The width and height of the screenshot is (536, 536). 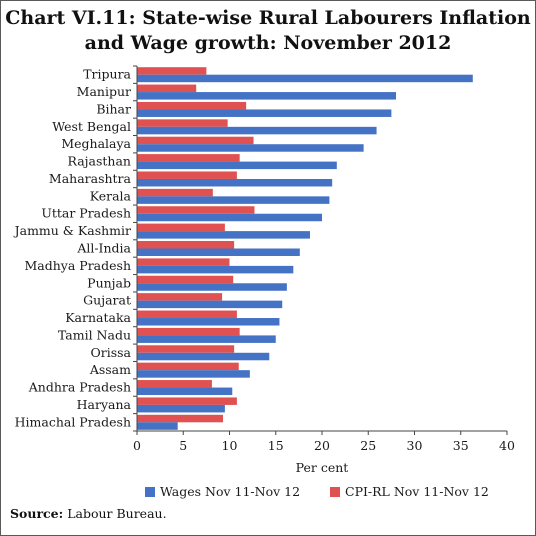 I want to click on category-label-uttar-pradesh: Uttar Pradesh, so click(x=86, y=213).